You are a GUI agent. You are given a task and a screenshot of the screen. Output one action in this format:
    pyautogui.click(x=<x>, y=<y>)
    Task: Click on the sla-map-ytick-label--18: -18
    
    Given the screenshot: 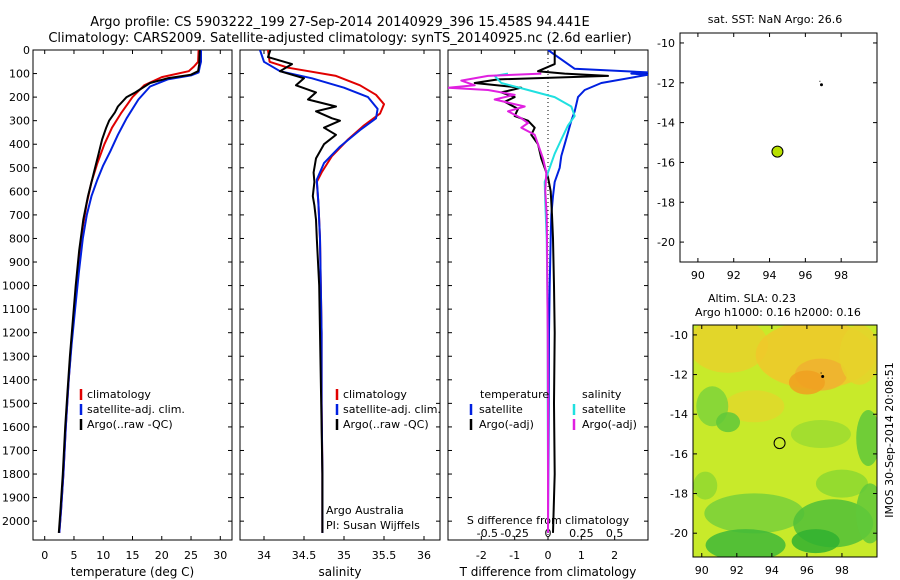 What is the action you would take?
    pyautogui.click(x=679, y=494)
    